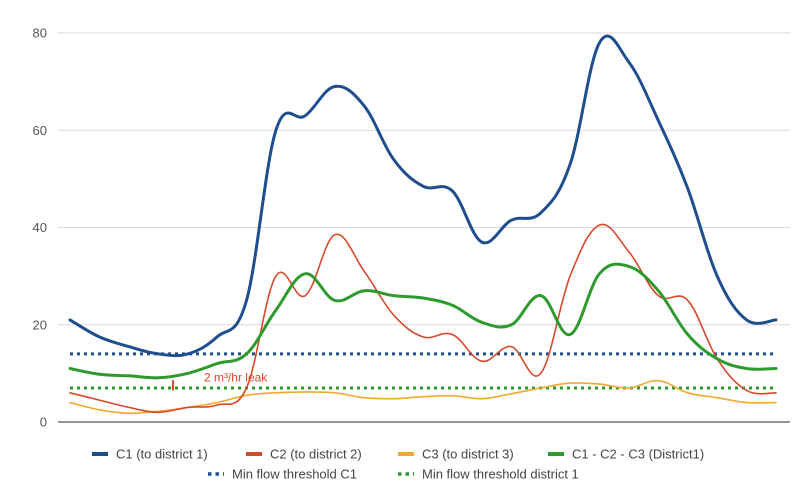  I want to click on legend-label: Min flow threshold district 1, so click(500, 474).